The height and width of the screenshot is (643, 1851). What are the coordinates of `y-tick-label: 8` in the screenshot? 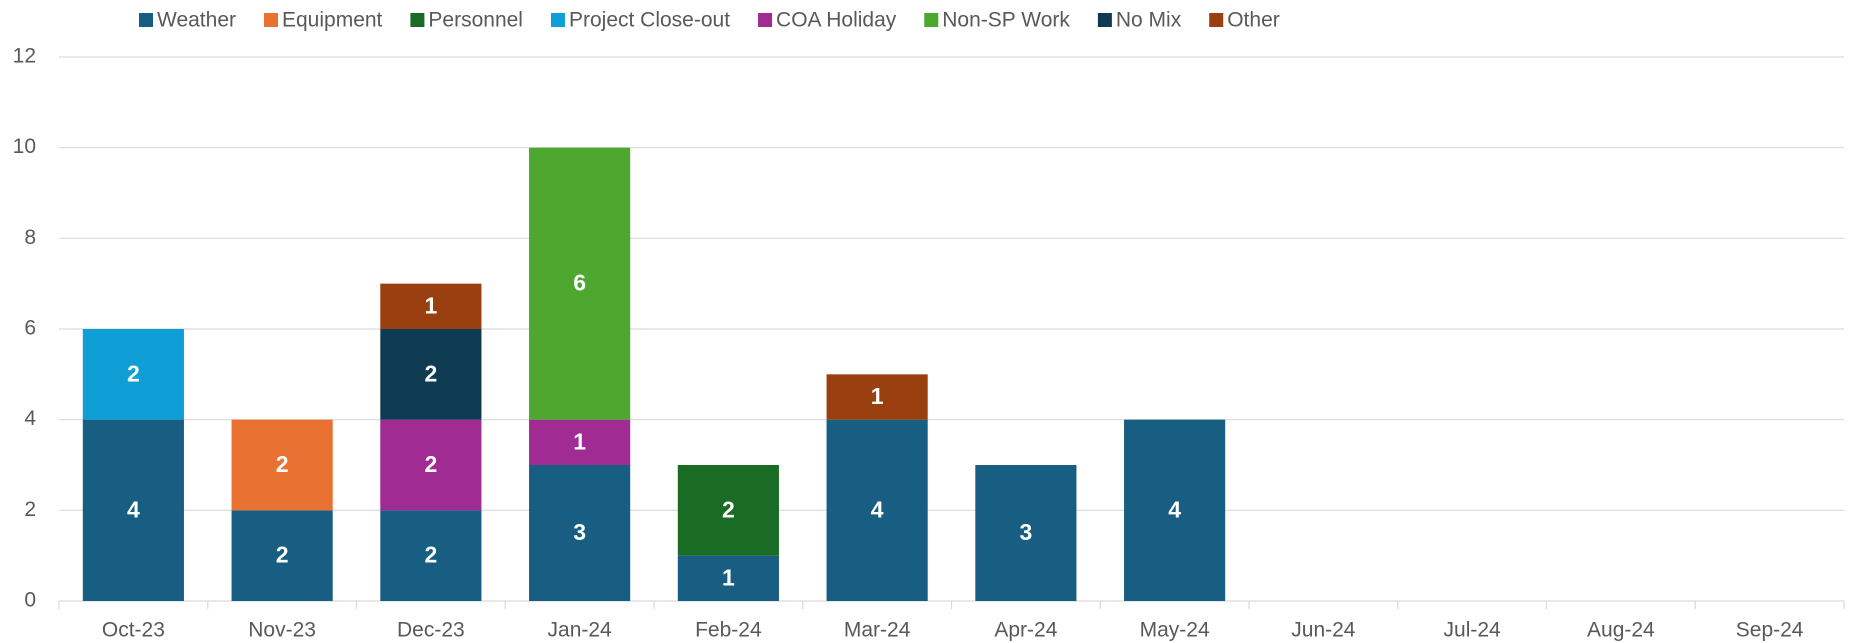 It's located at (30, 237).